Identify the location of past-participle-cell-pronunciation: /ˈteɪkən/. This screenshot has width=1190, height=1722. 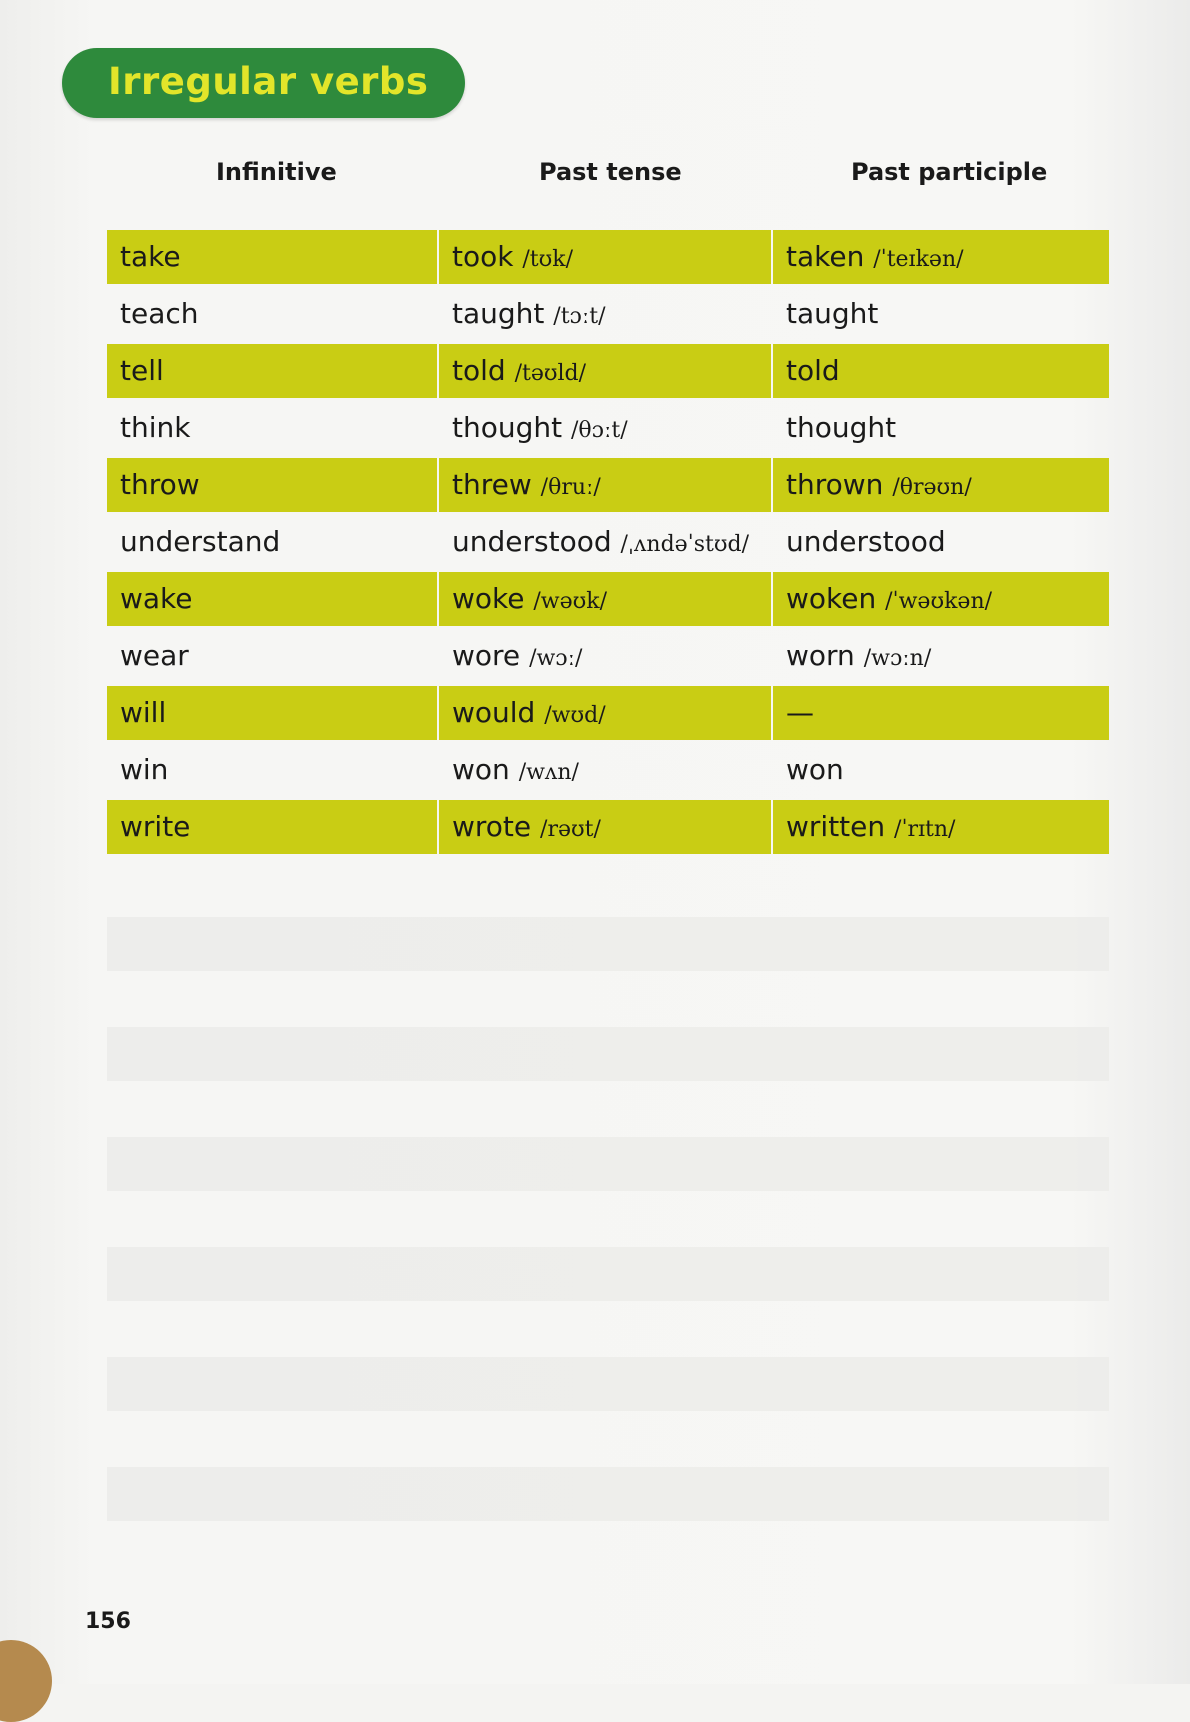
(918, 259).